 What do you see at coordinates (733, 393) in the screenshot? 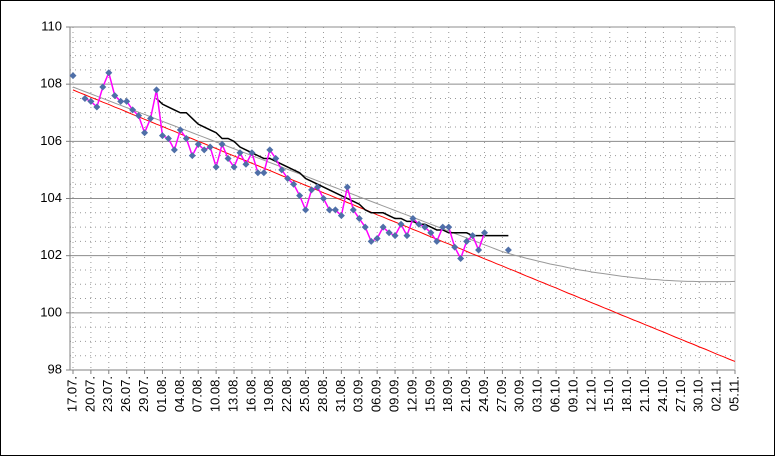
I see `x-tick-label: 05.11.` at bounding box center [733, 393].